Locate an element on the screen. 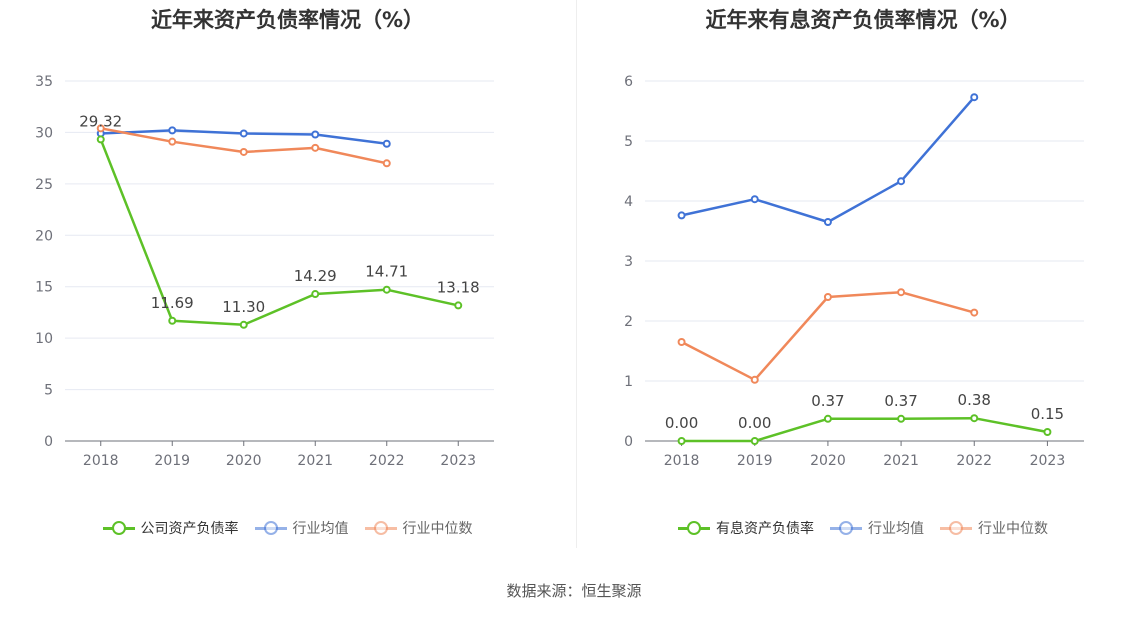  y-tick-label: 35 is located at coordinates (44, 82).